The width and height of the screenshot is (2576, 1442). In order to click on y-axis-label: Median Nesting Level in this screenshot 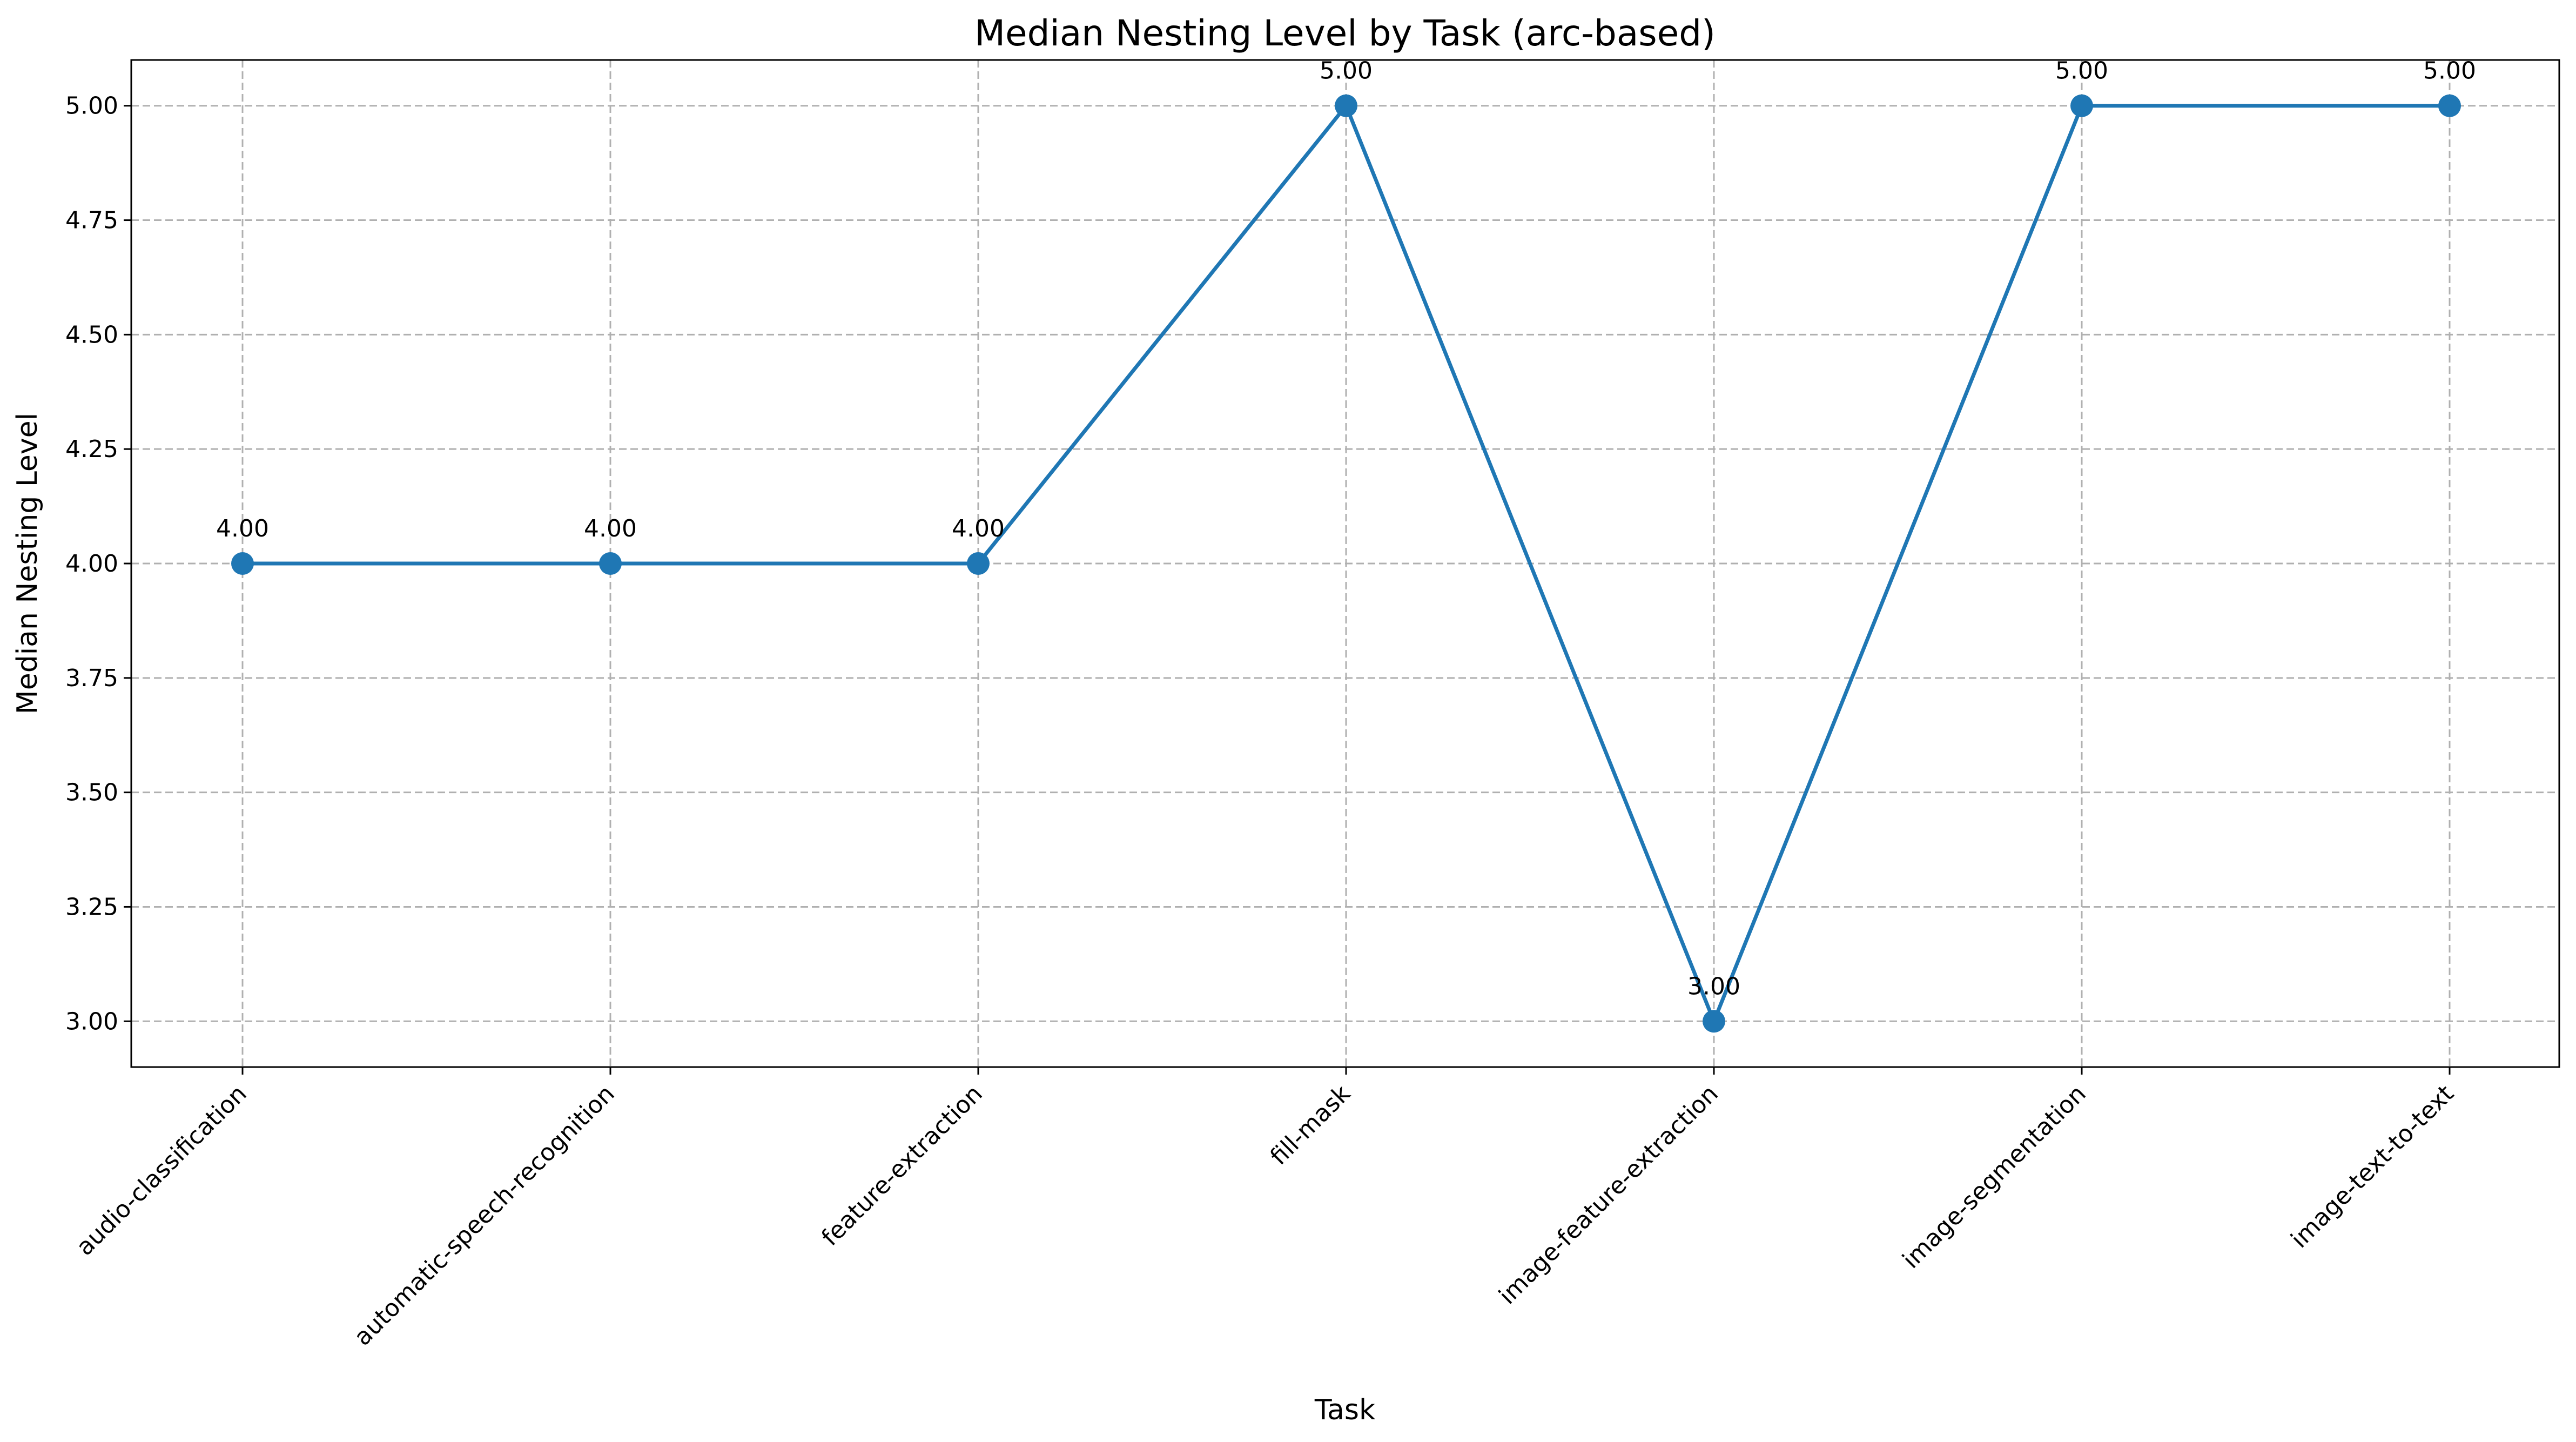, I will do `click(27, 563)`.